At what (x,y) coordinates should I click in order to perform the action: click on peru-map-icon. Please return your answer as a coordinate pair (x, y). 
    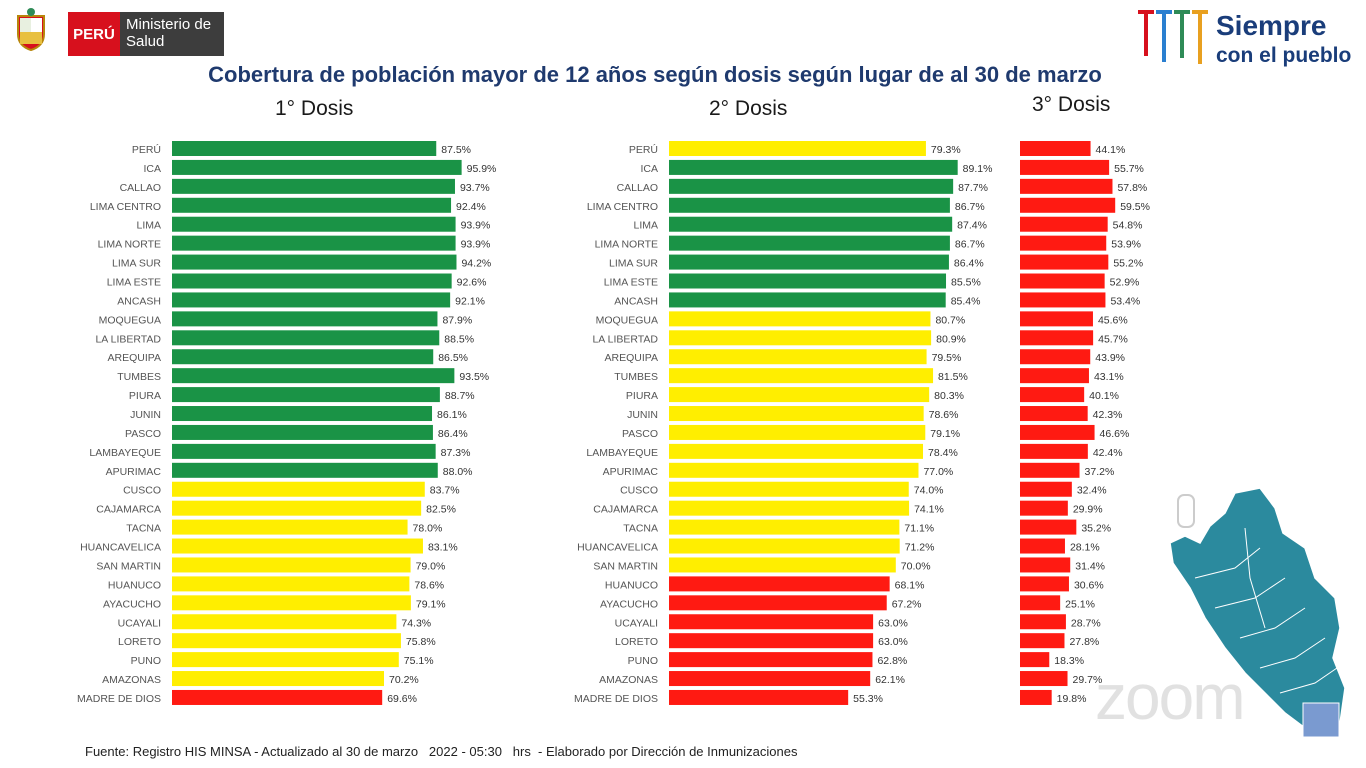
    Looking at the image, I should click on (1257, 613).